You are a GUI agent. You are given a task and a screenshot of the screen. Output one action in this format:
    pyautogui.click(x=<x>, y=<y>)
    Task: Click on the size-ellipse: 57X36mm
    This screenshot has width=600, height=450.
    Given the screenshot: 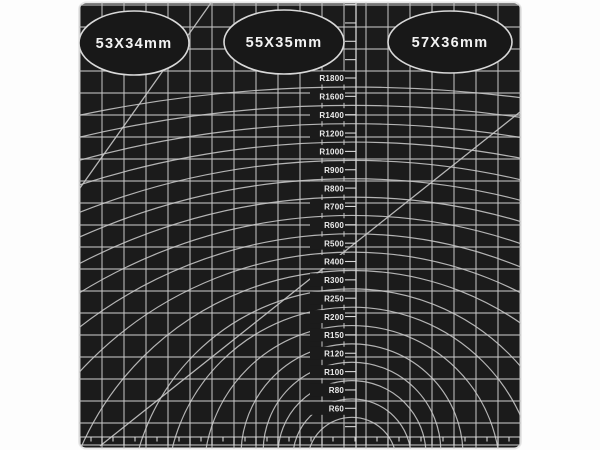 What is the action you would take?
    pyautogui.click(x=450, y=42)
    